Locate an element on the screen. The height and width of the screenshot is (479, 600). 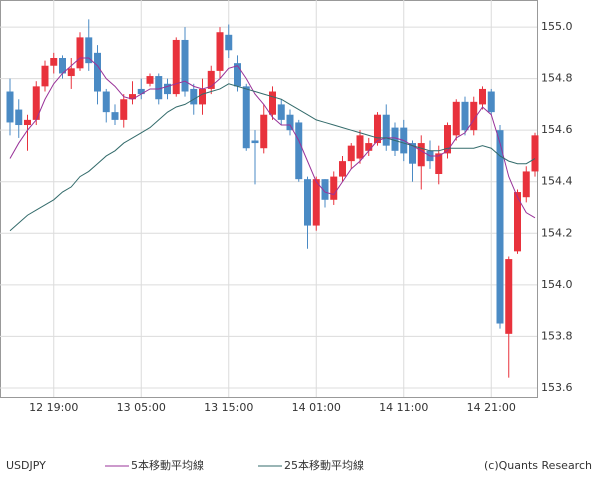
credit: (c)Quants Research is located at coordinates (538, 465).